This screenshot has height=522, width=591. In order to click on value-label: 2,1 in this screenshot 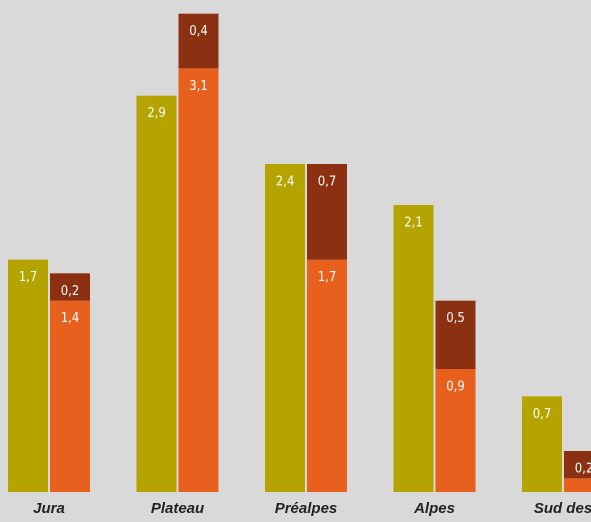, I will do `click(413, 223)`.